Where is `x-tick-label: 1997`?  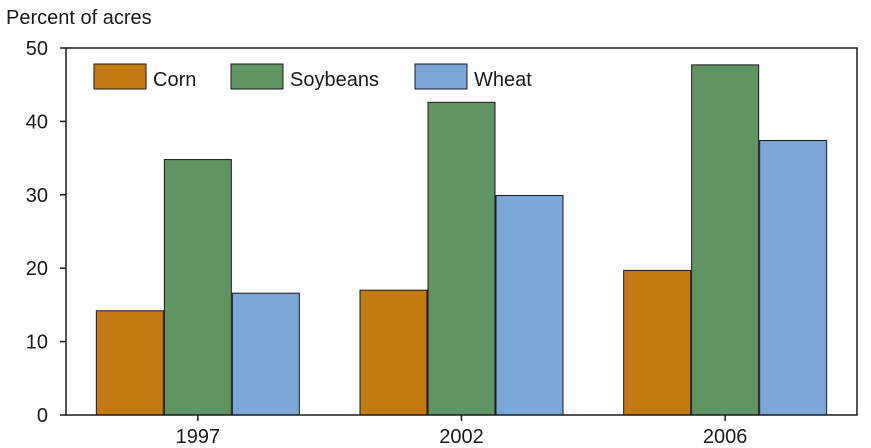 x-tick-label: 1997 is located at coordinates (198, 437).